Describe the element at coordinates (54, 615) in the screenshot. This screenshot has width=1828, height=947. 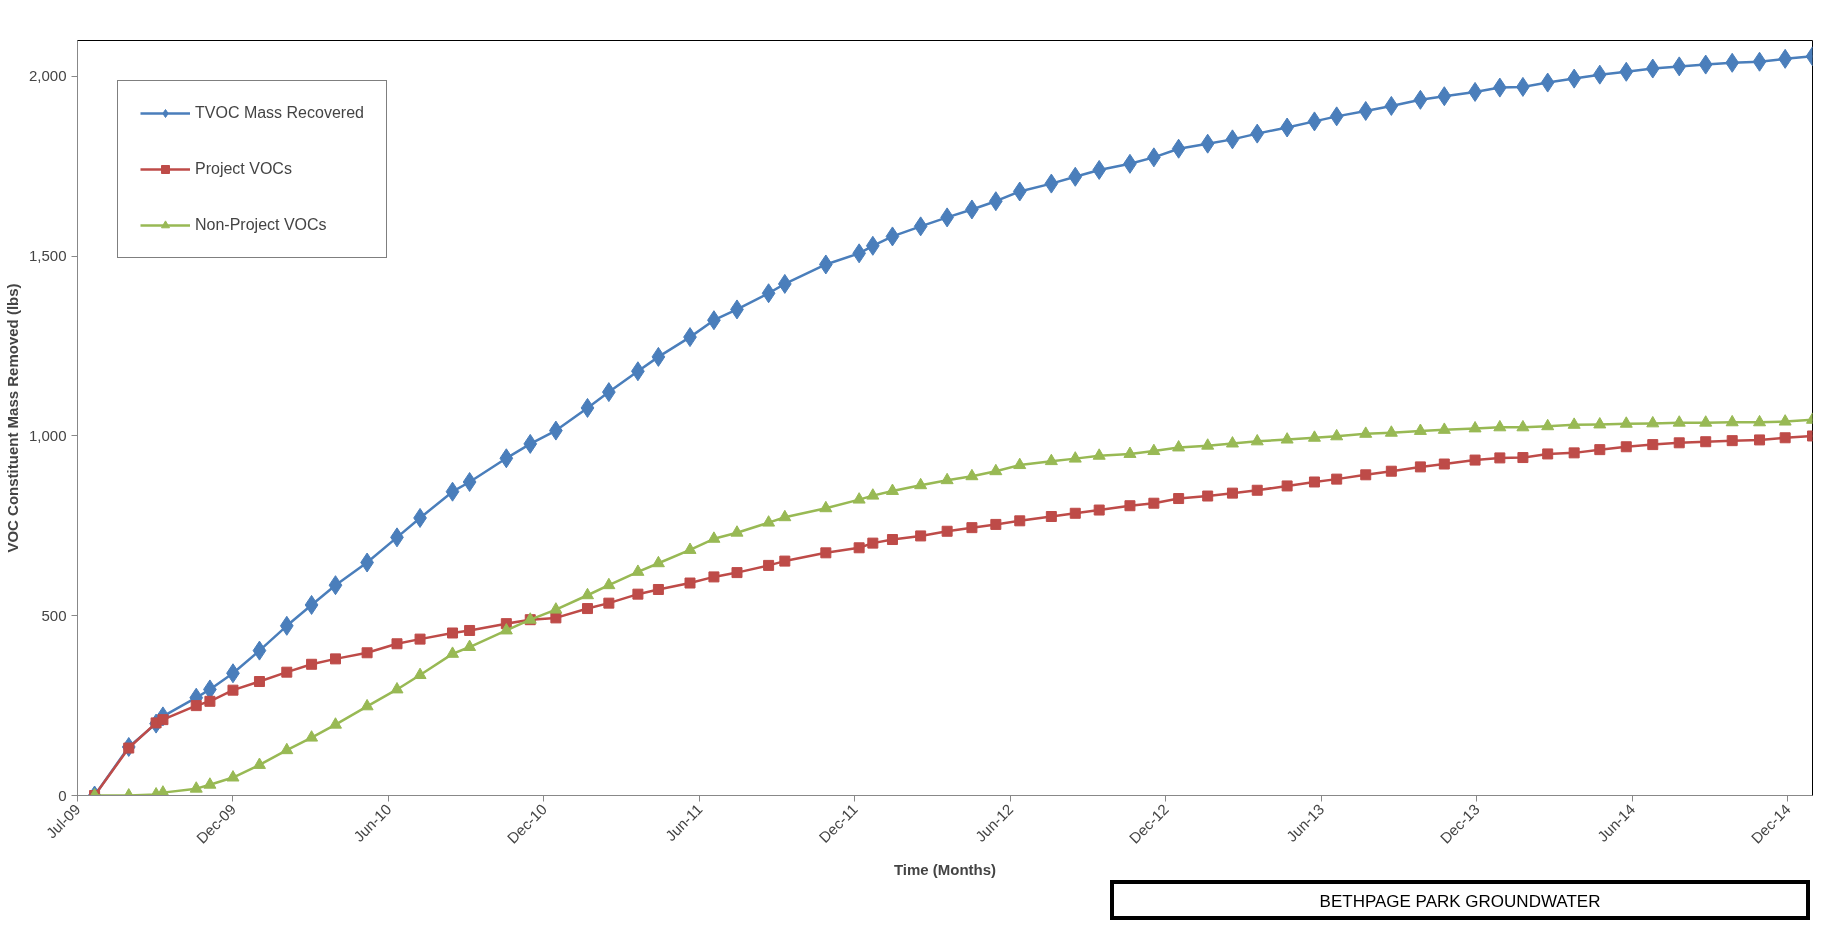
I see `y-tick-label: 500` at that location.